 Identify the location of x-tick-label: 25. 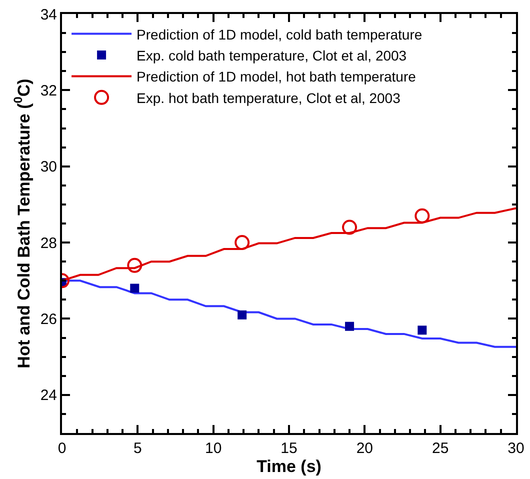
(440, 448).